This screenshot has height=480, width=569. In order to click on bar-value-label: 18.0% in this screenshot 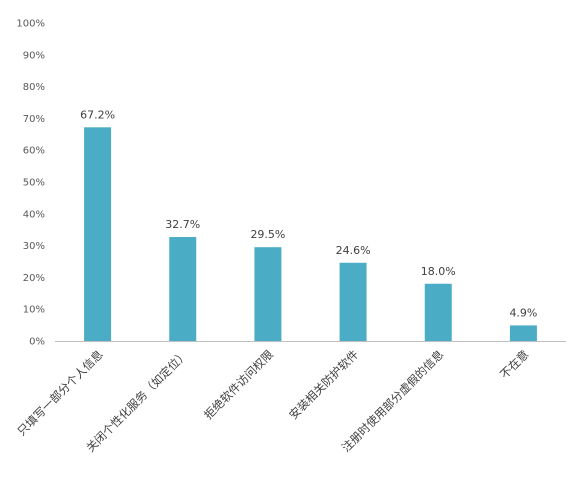, I will do `click(438, 271)`.